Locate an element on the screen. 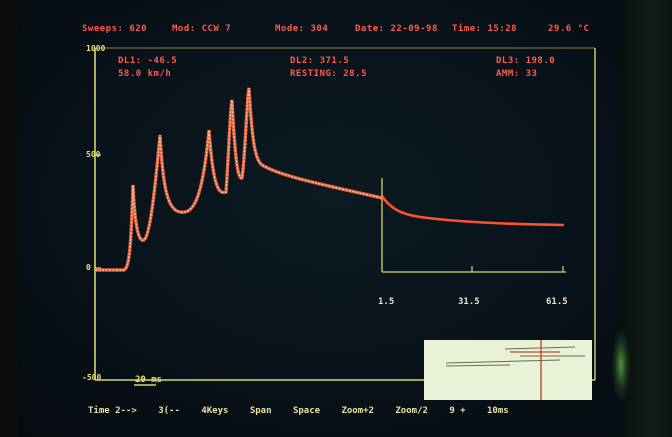 The height and width of the screenshot is (437, 672). method-readout: Mod: CCW 7 is located at coordinates (202, 29).